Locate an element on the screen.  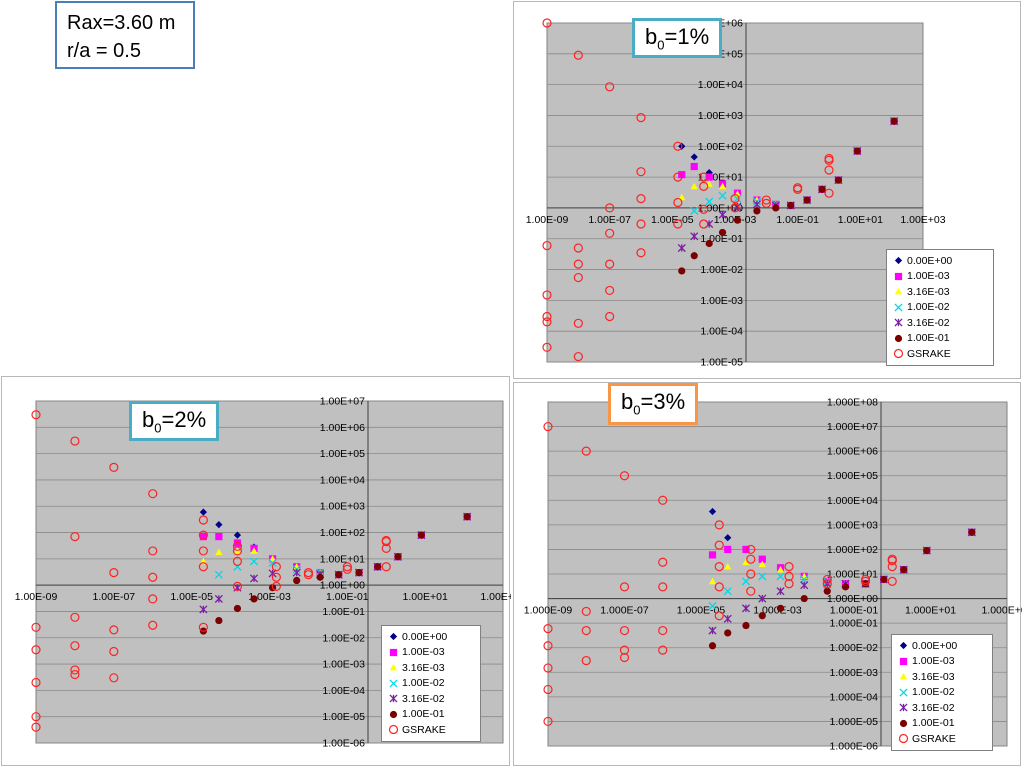
y-tick-label: 1.000E+01 is located at coordinates (852, 575).